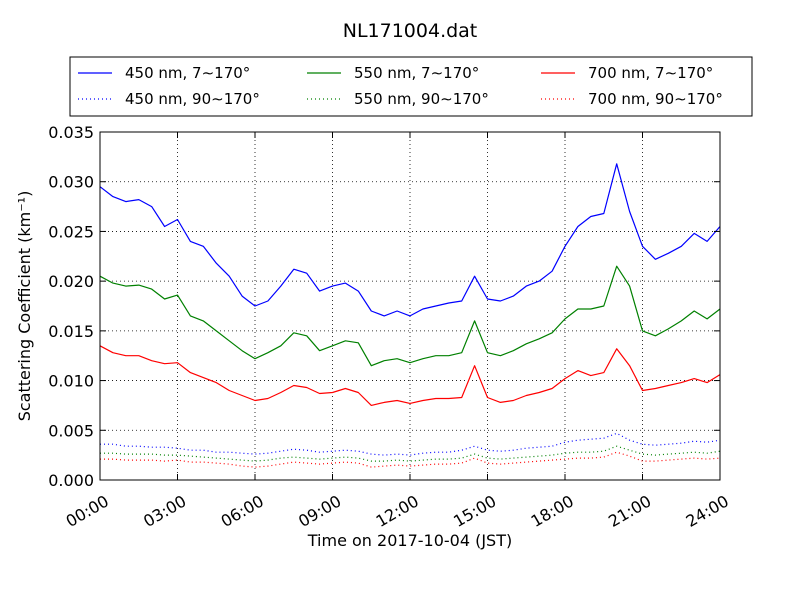  I want to click on y-tick-label: 0.000, so click(71, 480).